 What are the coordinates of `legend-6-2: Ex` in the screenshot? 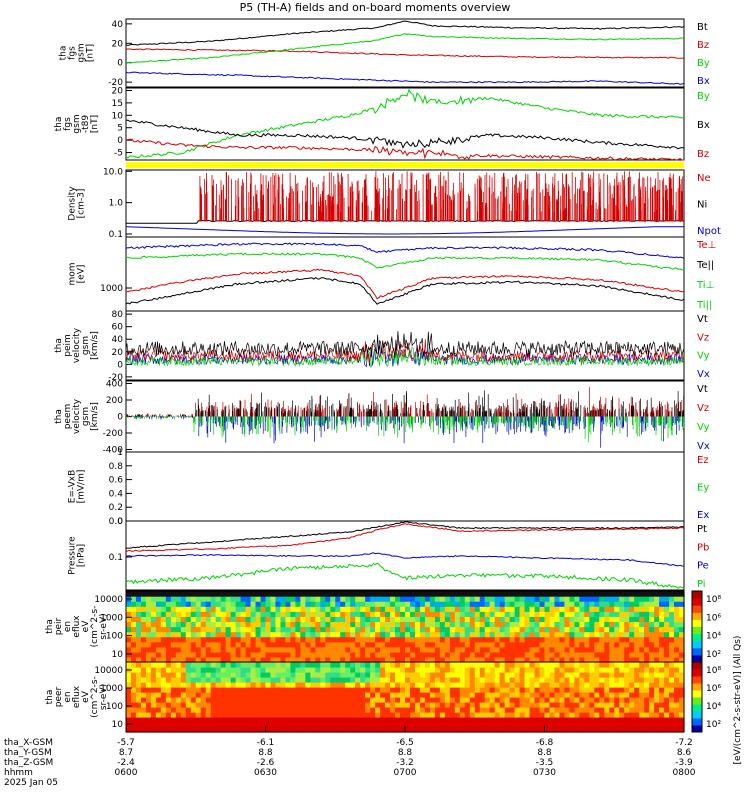 It's located at (703, 515).